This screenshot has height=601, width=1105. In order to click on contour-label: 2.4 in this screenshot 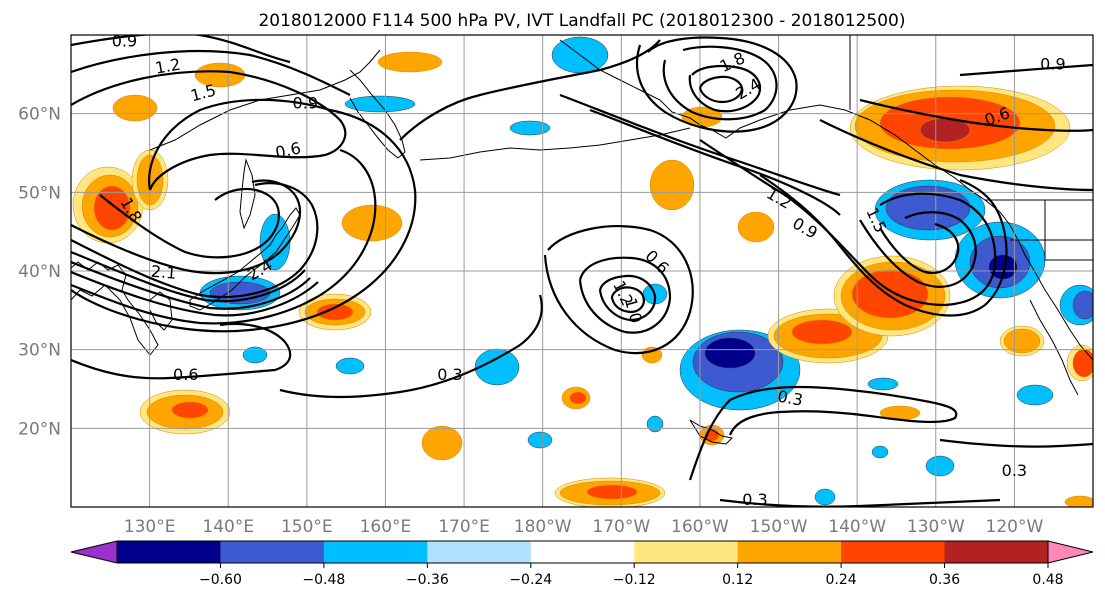, I will do `click(748, 88)`.